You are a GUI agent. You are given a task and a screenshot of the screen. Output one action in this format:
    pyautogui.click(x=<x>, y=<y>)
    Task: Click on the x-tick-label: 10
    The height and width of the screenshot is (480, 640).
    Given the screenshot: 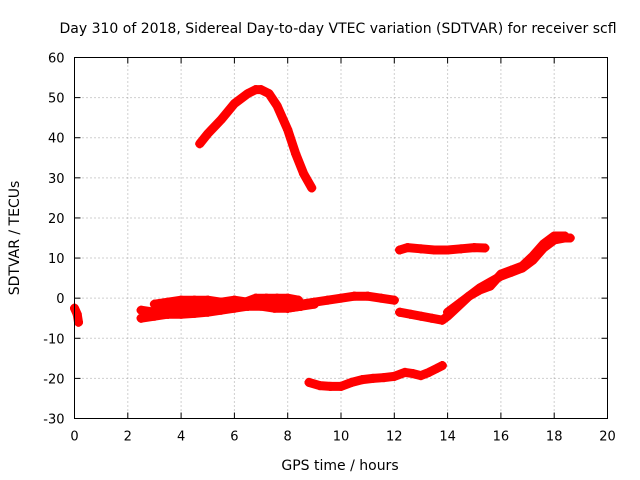 What is the action you would take?
    pyautogui.click(x=341, y=437)
    